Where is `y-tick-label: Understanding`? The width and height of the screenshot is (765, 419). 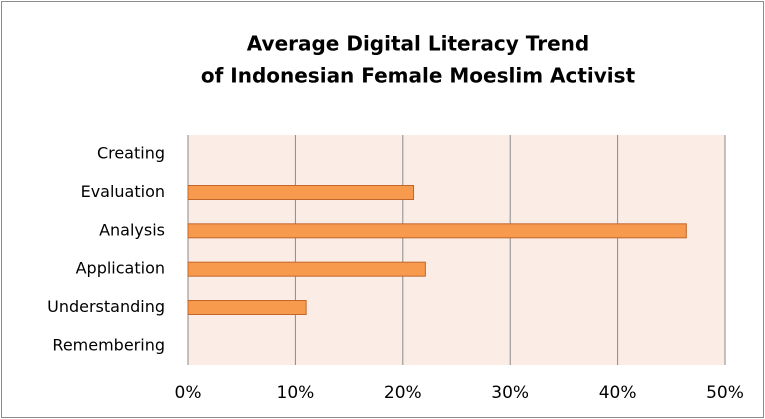 y-tick-label: Understanding is located at coordinates (106, 306).